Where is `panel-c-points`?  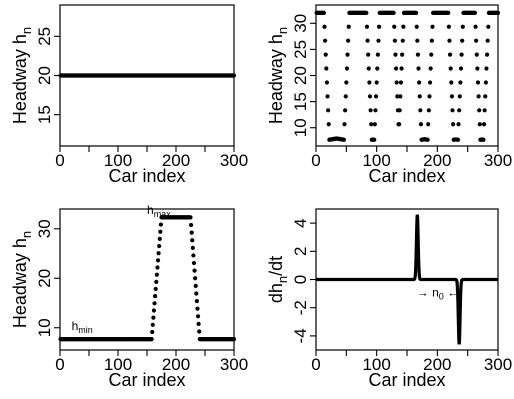
panel-c-points is located at coordinates (147, 278).